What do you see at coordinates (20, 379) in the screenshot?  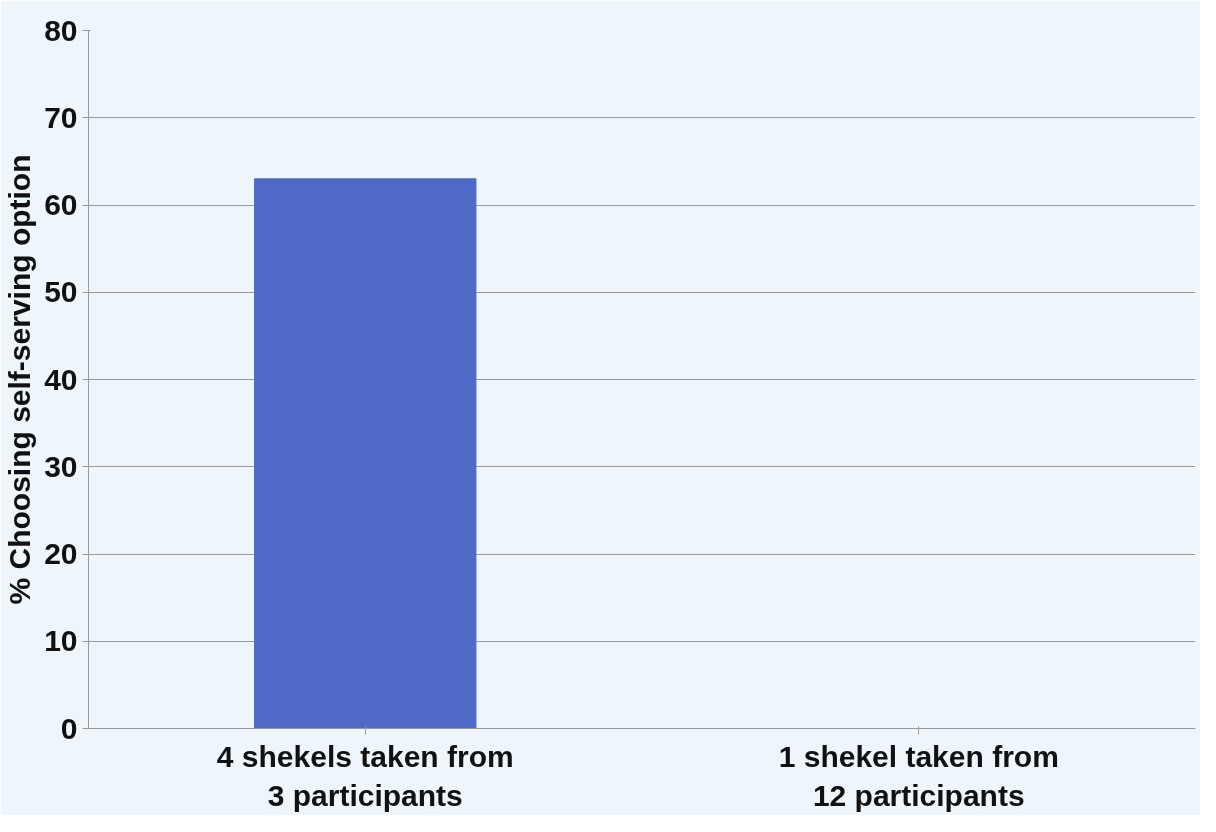 I see `y-axis-title: % Choosing self-serving option` at bounding box center [20, 379].